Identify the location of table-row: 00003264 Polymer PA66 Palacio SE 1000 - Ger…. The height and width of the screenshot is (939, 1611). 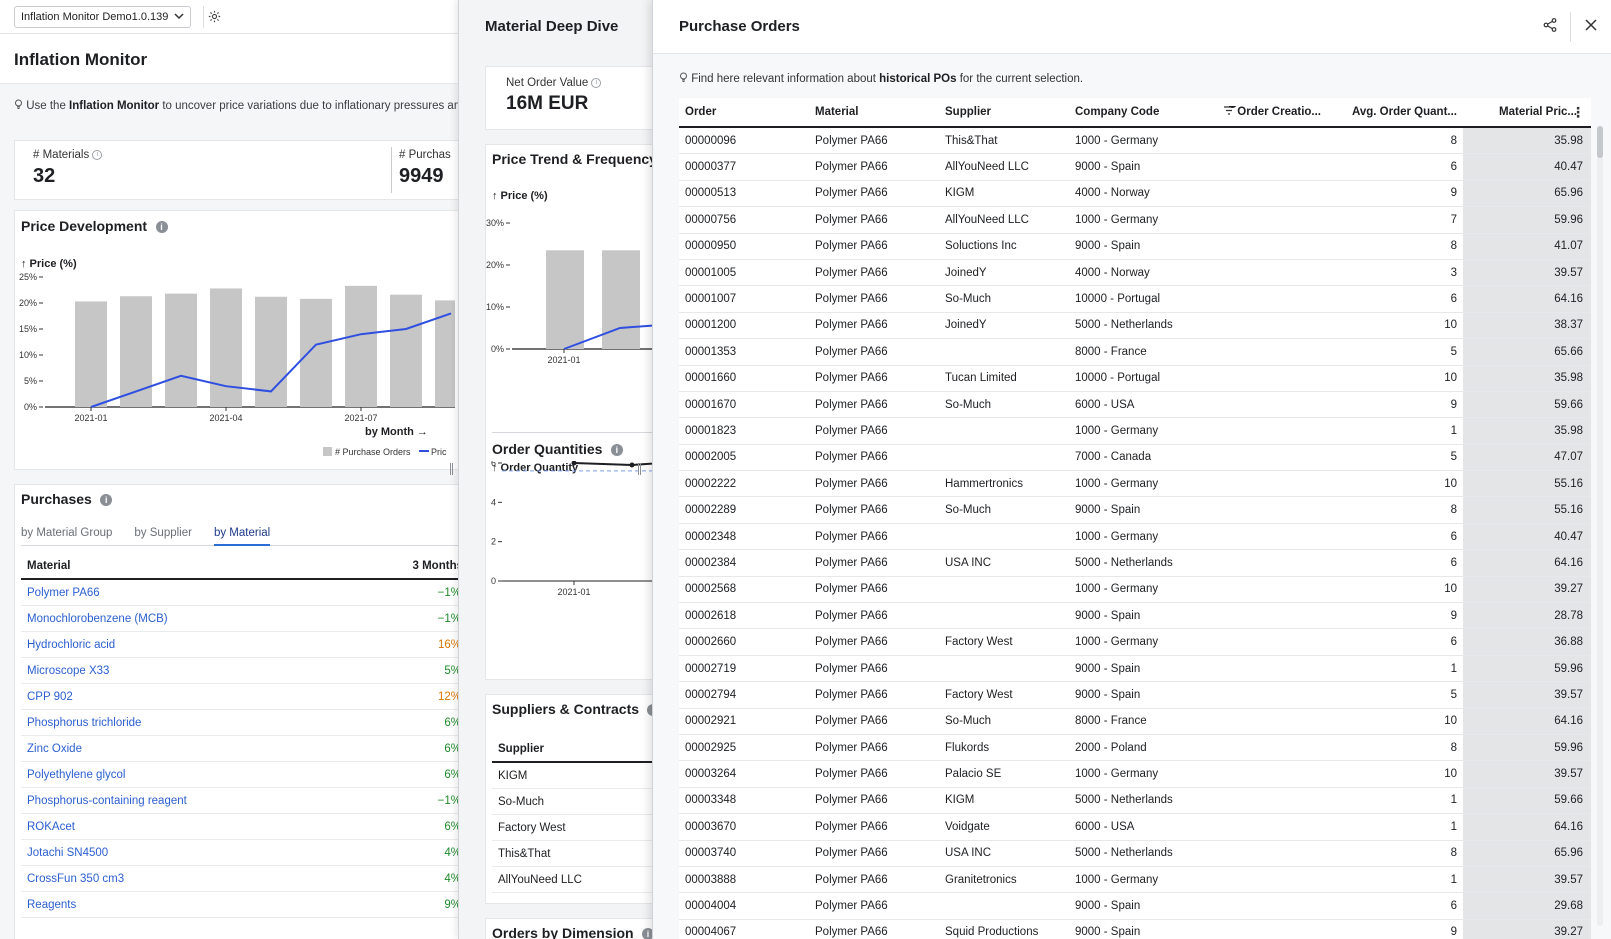
(1135, 774).